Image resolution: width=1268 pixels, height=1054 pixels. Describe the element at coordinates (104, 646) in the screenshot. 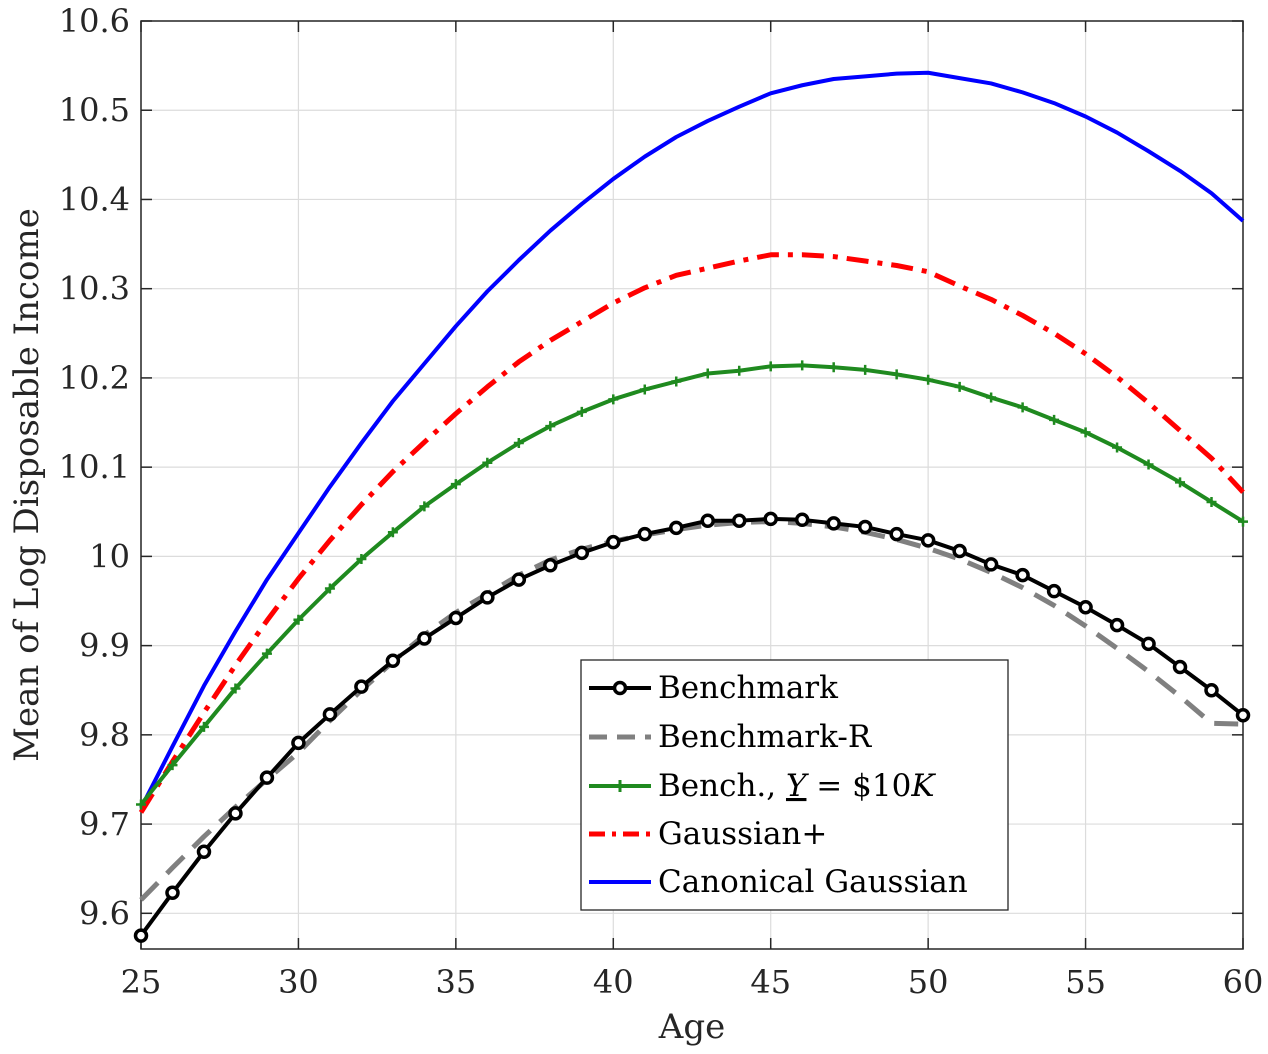

I see `y-tick-label-3: 9.9` at that location.